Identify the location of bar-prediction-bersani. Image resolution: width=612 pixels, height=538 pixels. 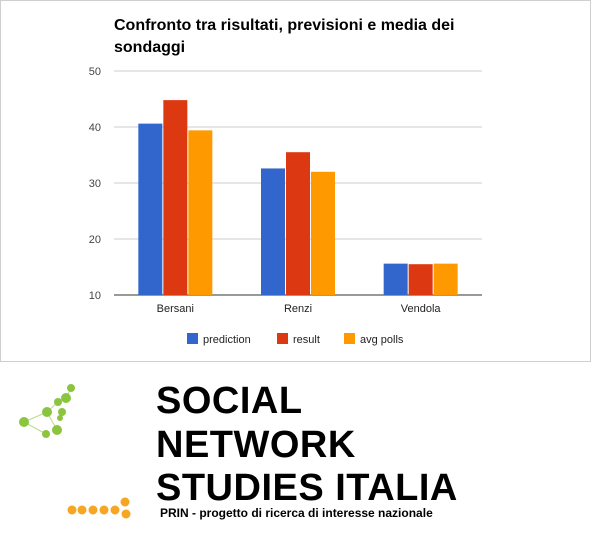
(150, 209).